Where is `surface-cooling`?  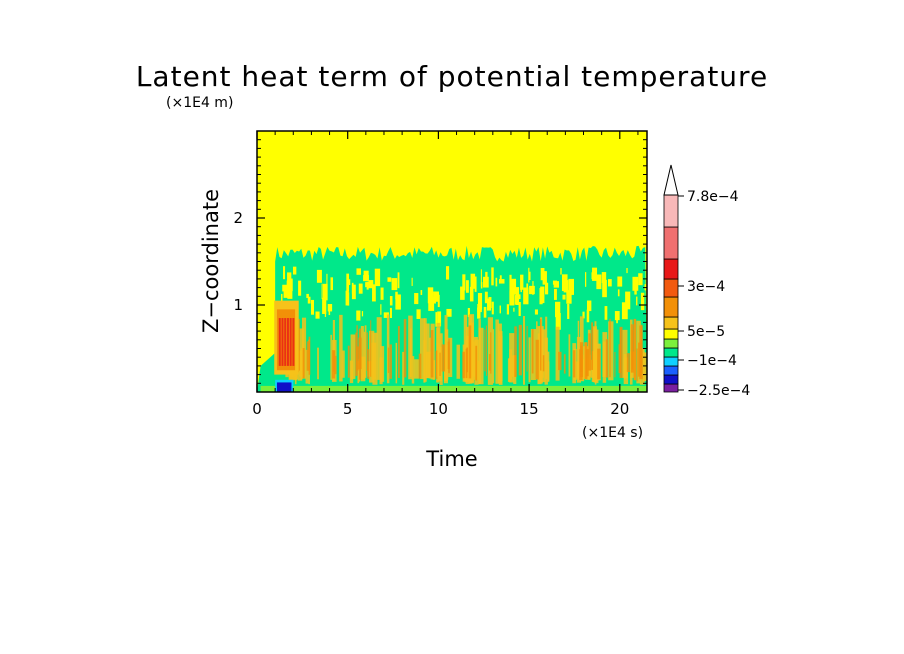
surface-cooling is located at coordinates (284, 387).